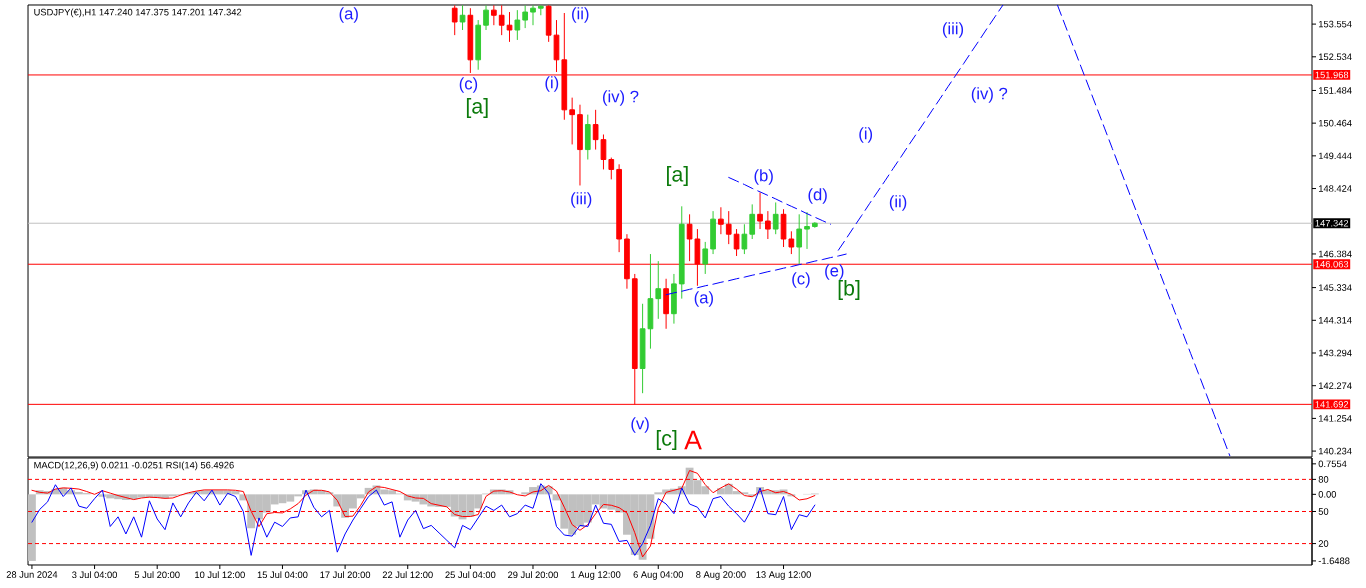 The width and height of the screenshot is (1366, 588). I want to click on x-tick-label: 22 Jul 12:00, so click(407, 575).